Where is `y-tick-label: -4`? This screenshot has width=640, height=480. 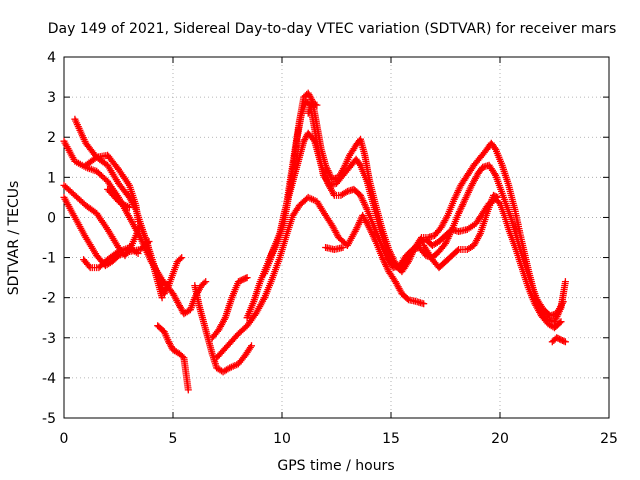 y-tick-label: -4 is located at coordinates (49, 379).